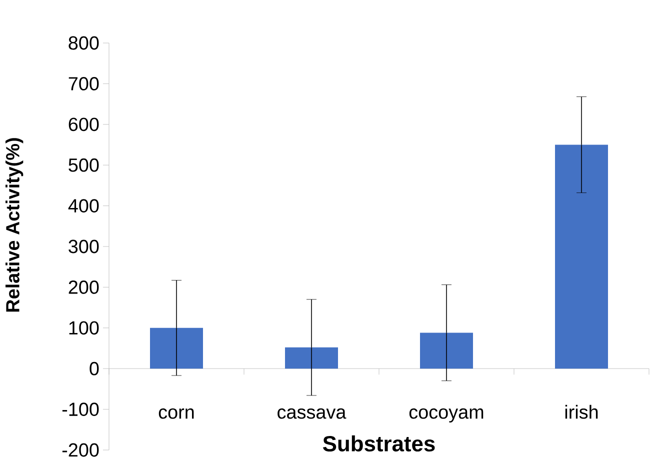  What do you see at coordinates (83, 125) in the screenshot?
I see `y-tick-label: 600` at bounding box center [83, 125].